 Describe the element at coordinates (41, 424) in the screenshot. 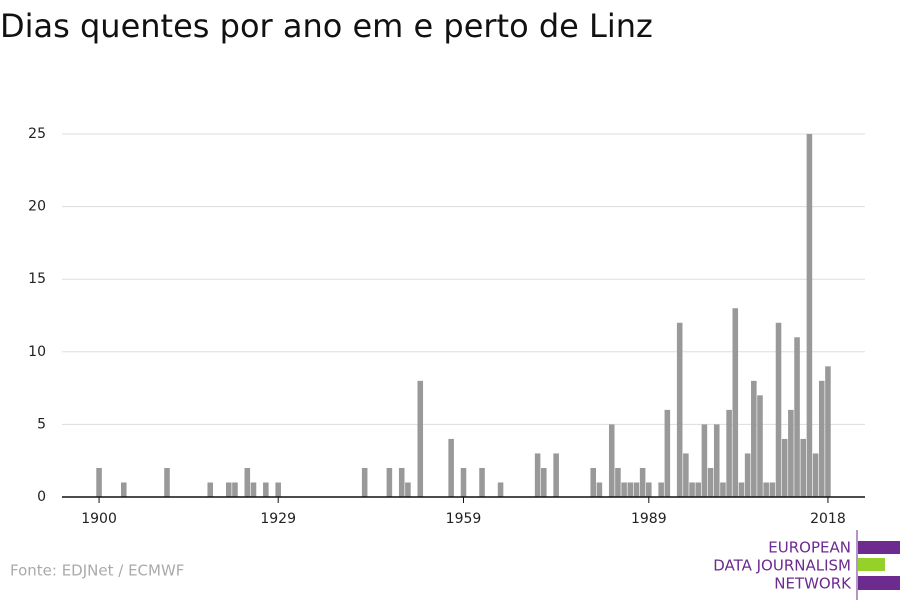

I see `y-tick-label: 5` at that location.